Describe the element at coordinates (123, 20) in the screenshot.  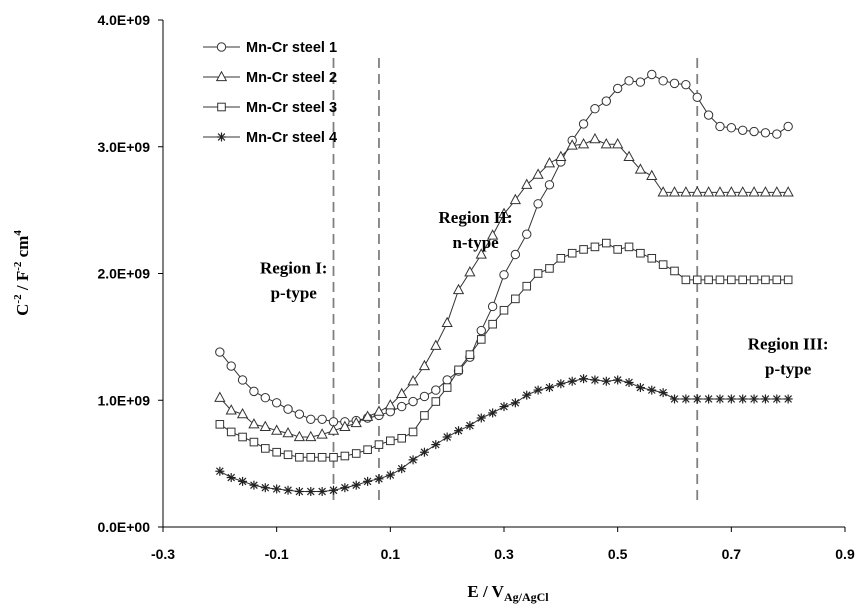
I see `y-tick-label: 4.0E+09` at that location.